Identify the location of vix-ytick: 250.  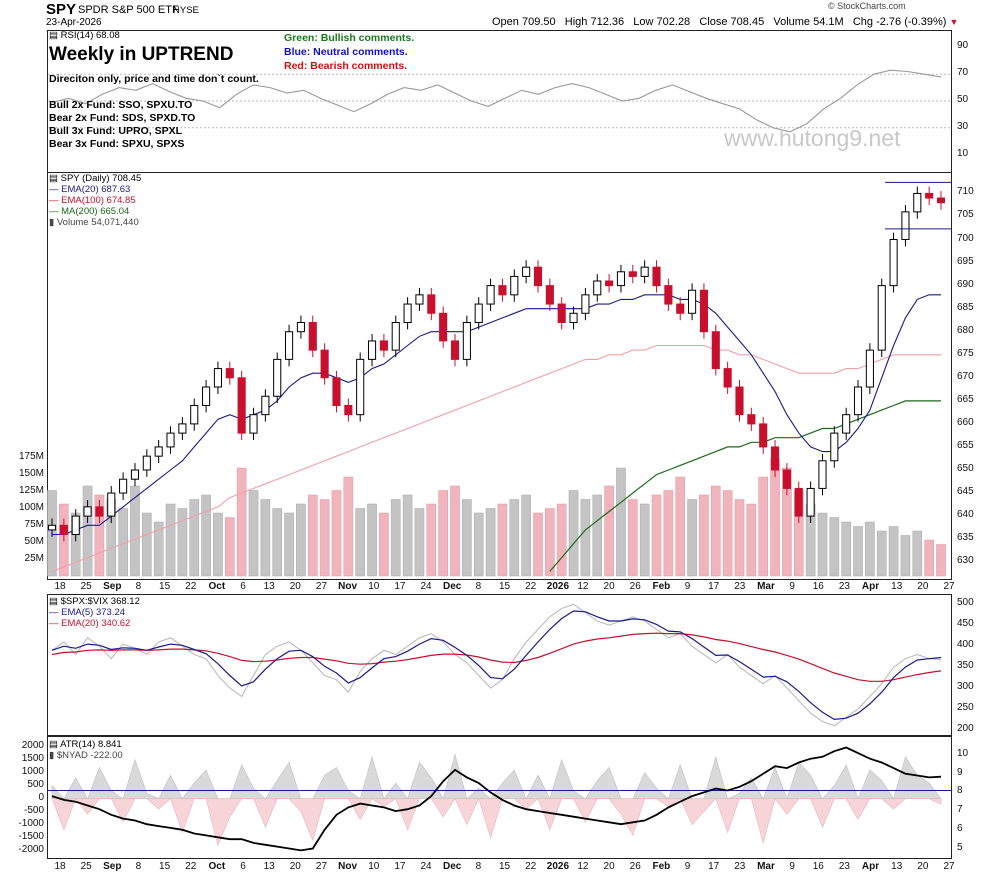
(965, 707).